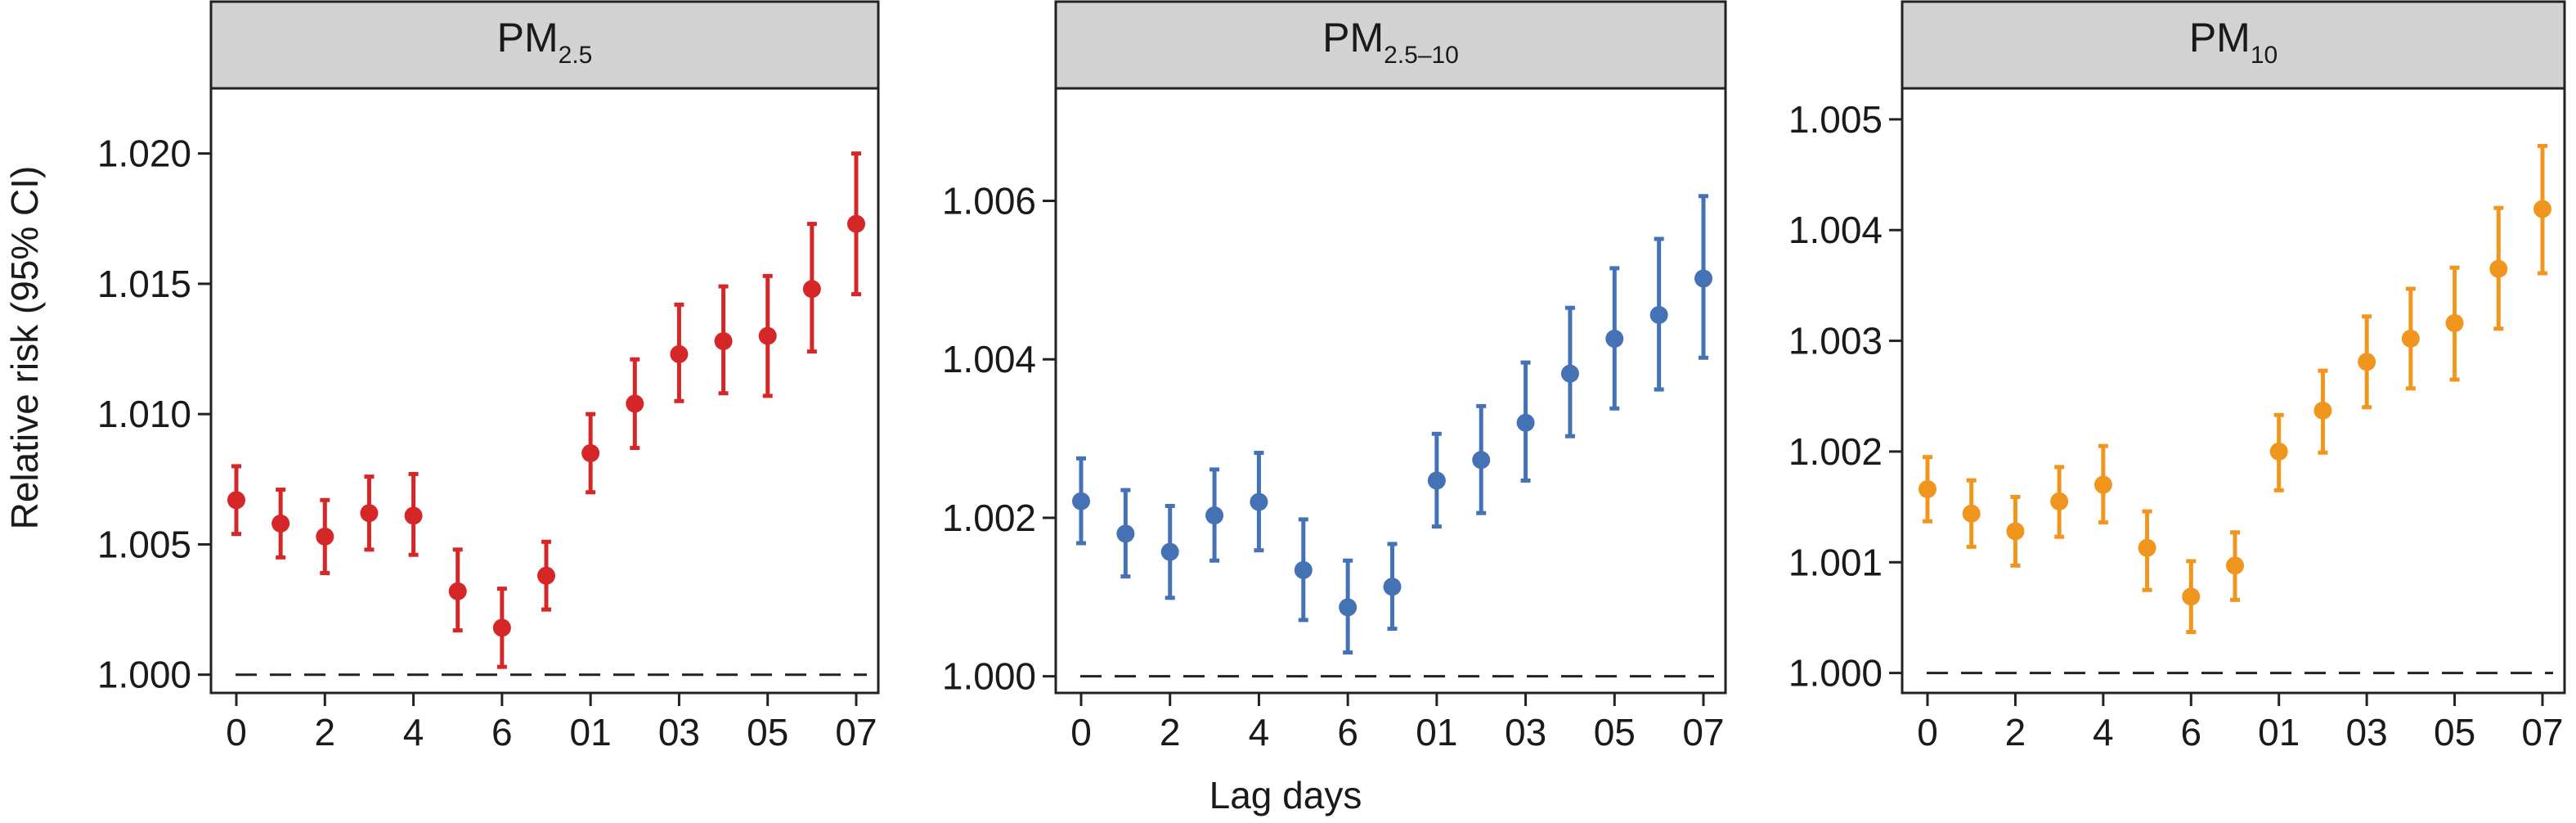 Image resolution: width=2576 pixels, height=823 pixels. Describe the element at coordinates (2234, 42) in the screenshot. I see `panel-title: PM10` at that location.